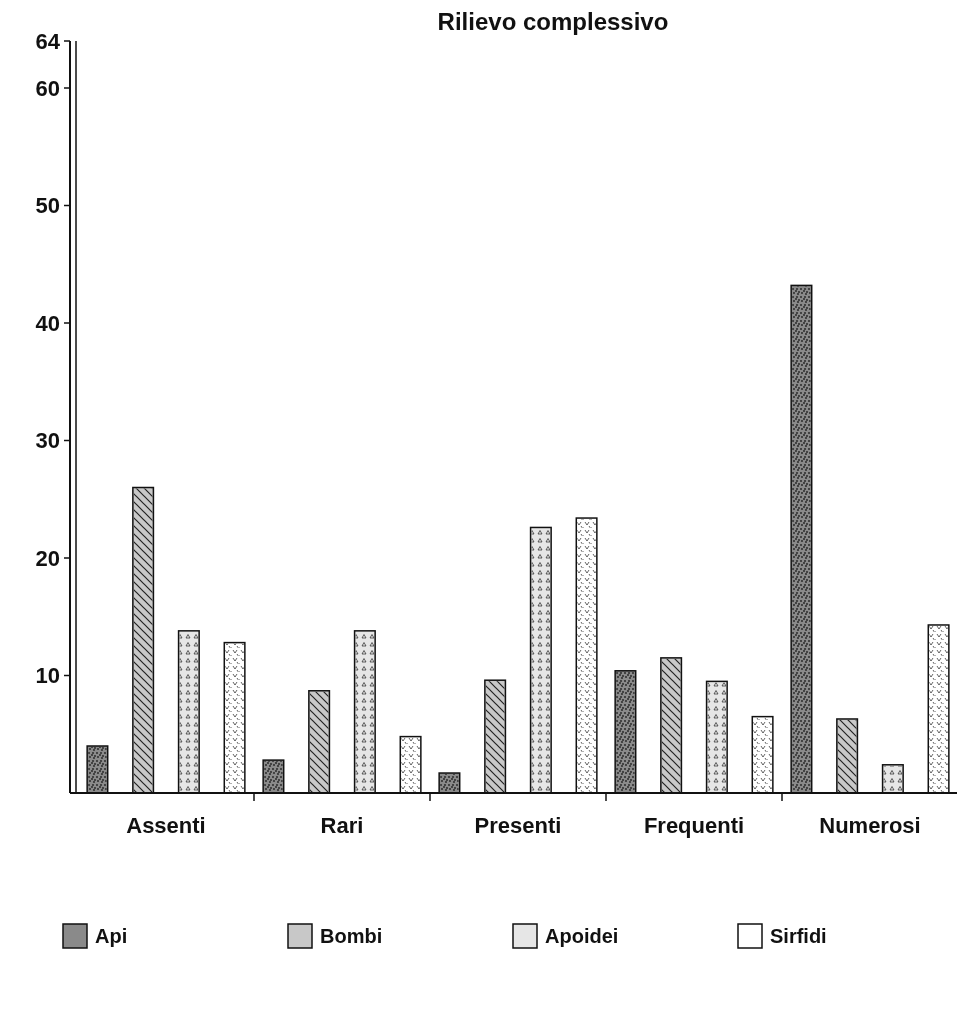 This screenshot has width=957, height=1021. What do you see at coordinates (47, 88) in the screenshot?
I see `y-tick-label: 60` at bounding box center [47, 88].